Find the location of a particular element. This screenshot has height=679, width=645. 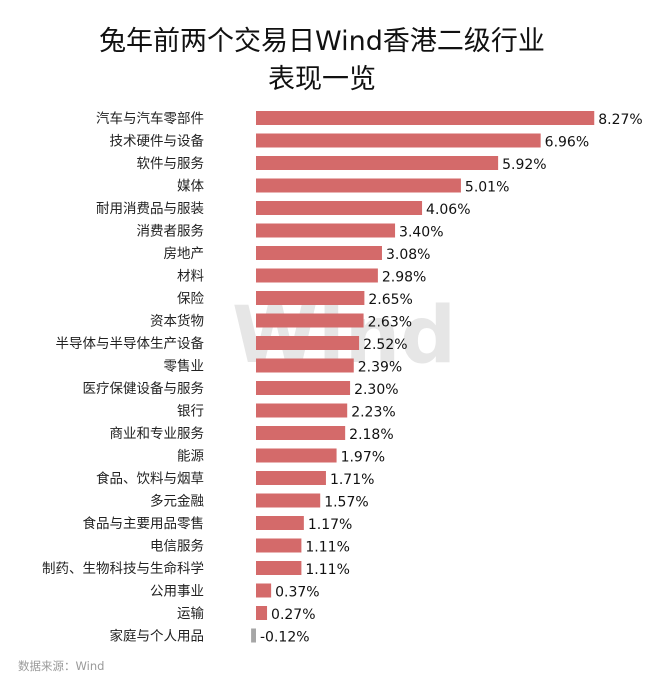

category-label: 消费者服务 is located at coordinates (171, 232).